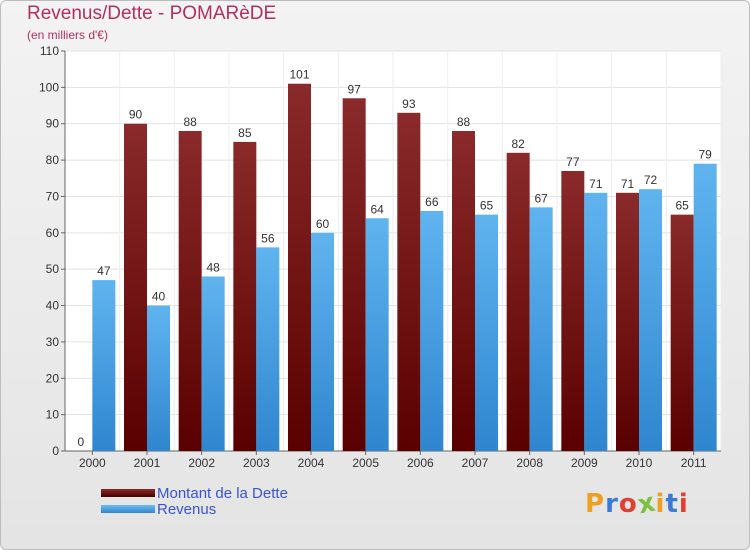 The image size is (750, 550). I want to click on chart-title: Revenus/Dette - POMARèDE, so click(152, 13).